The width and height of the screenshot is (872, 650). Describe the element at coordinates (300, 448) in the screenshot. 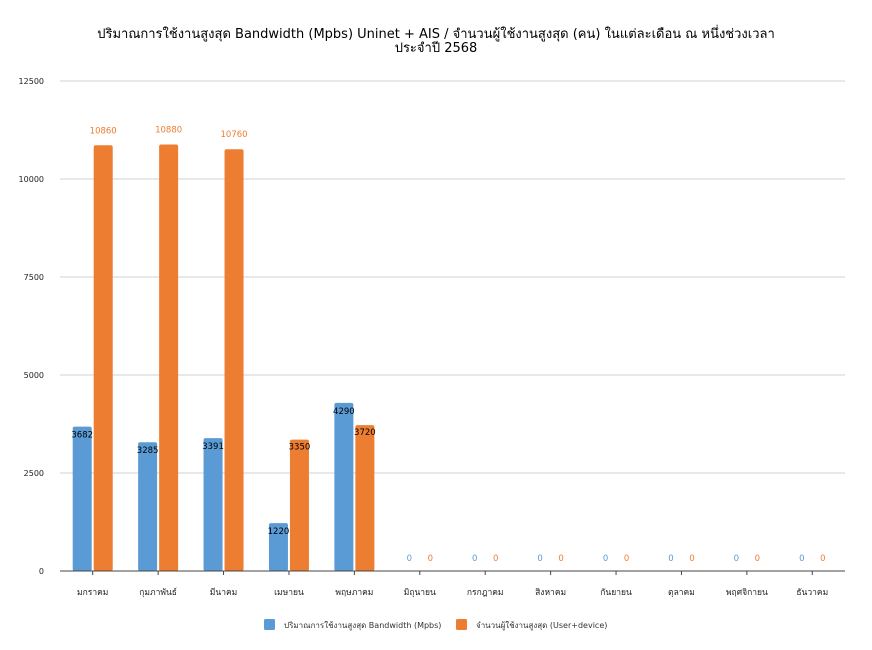

I see `data-label-users: 3350` at that location.